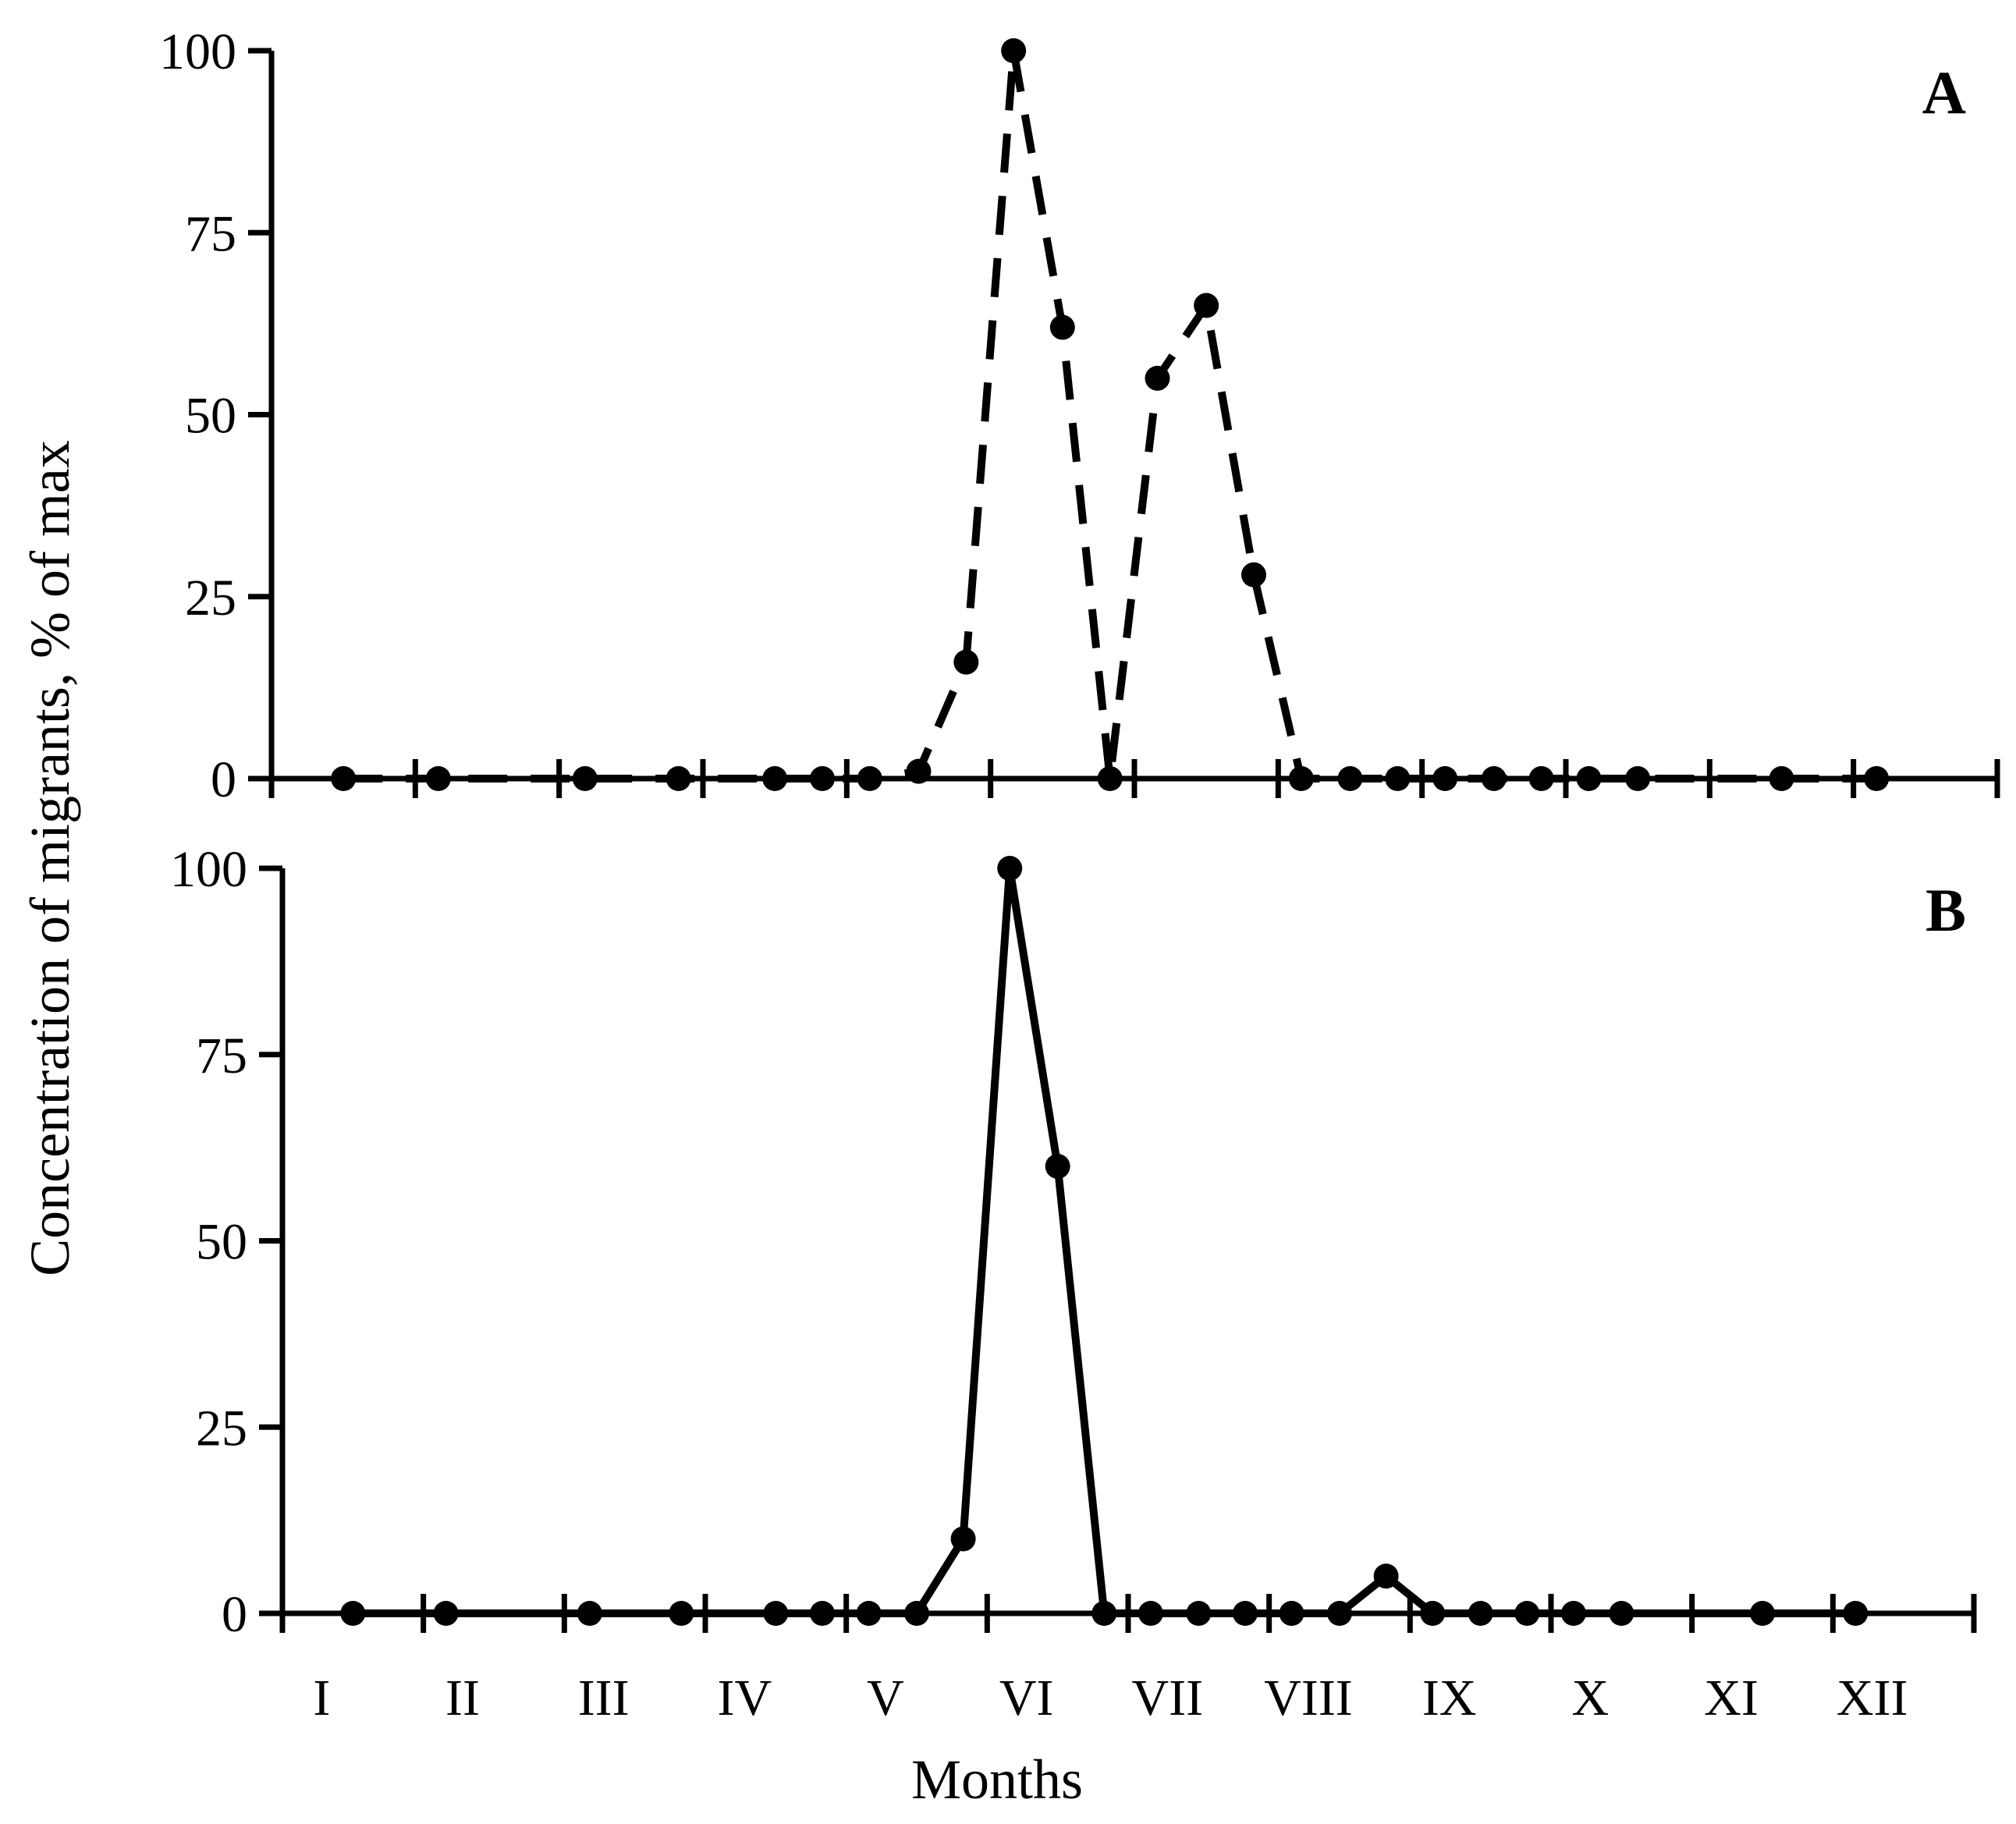 The width and height of the screenshot is (2016, 1824). Describe the element at coordinates (463, 1698) in the screenshot. I see `x-tick-label: II` at that location.